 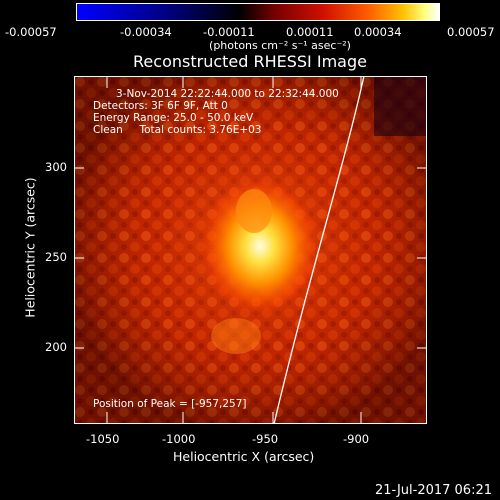 What do you see at coordinates (258, 12) in the screenshot?
I see `colorbar` at bounding box center [258, 12].